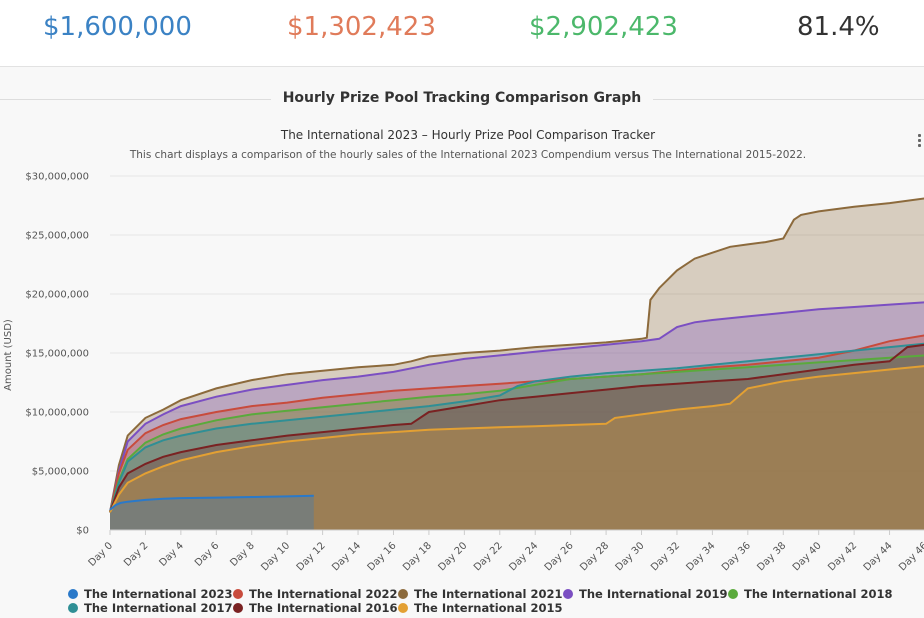 The height and width of the screenshot is (618, 924). I want to click on legend-label: The International 2022, so click(323, 594).